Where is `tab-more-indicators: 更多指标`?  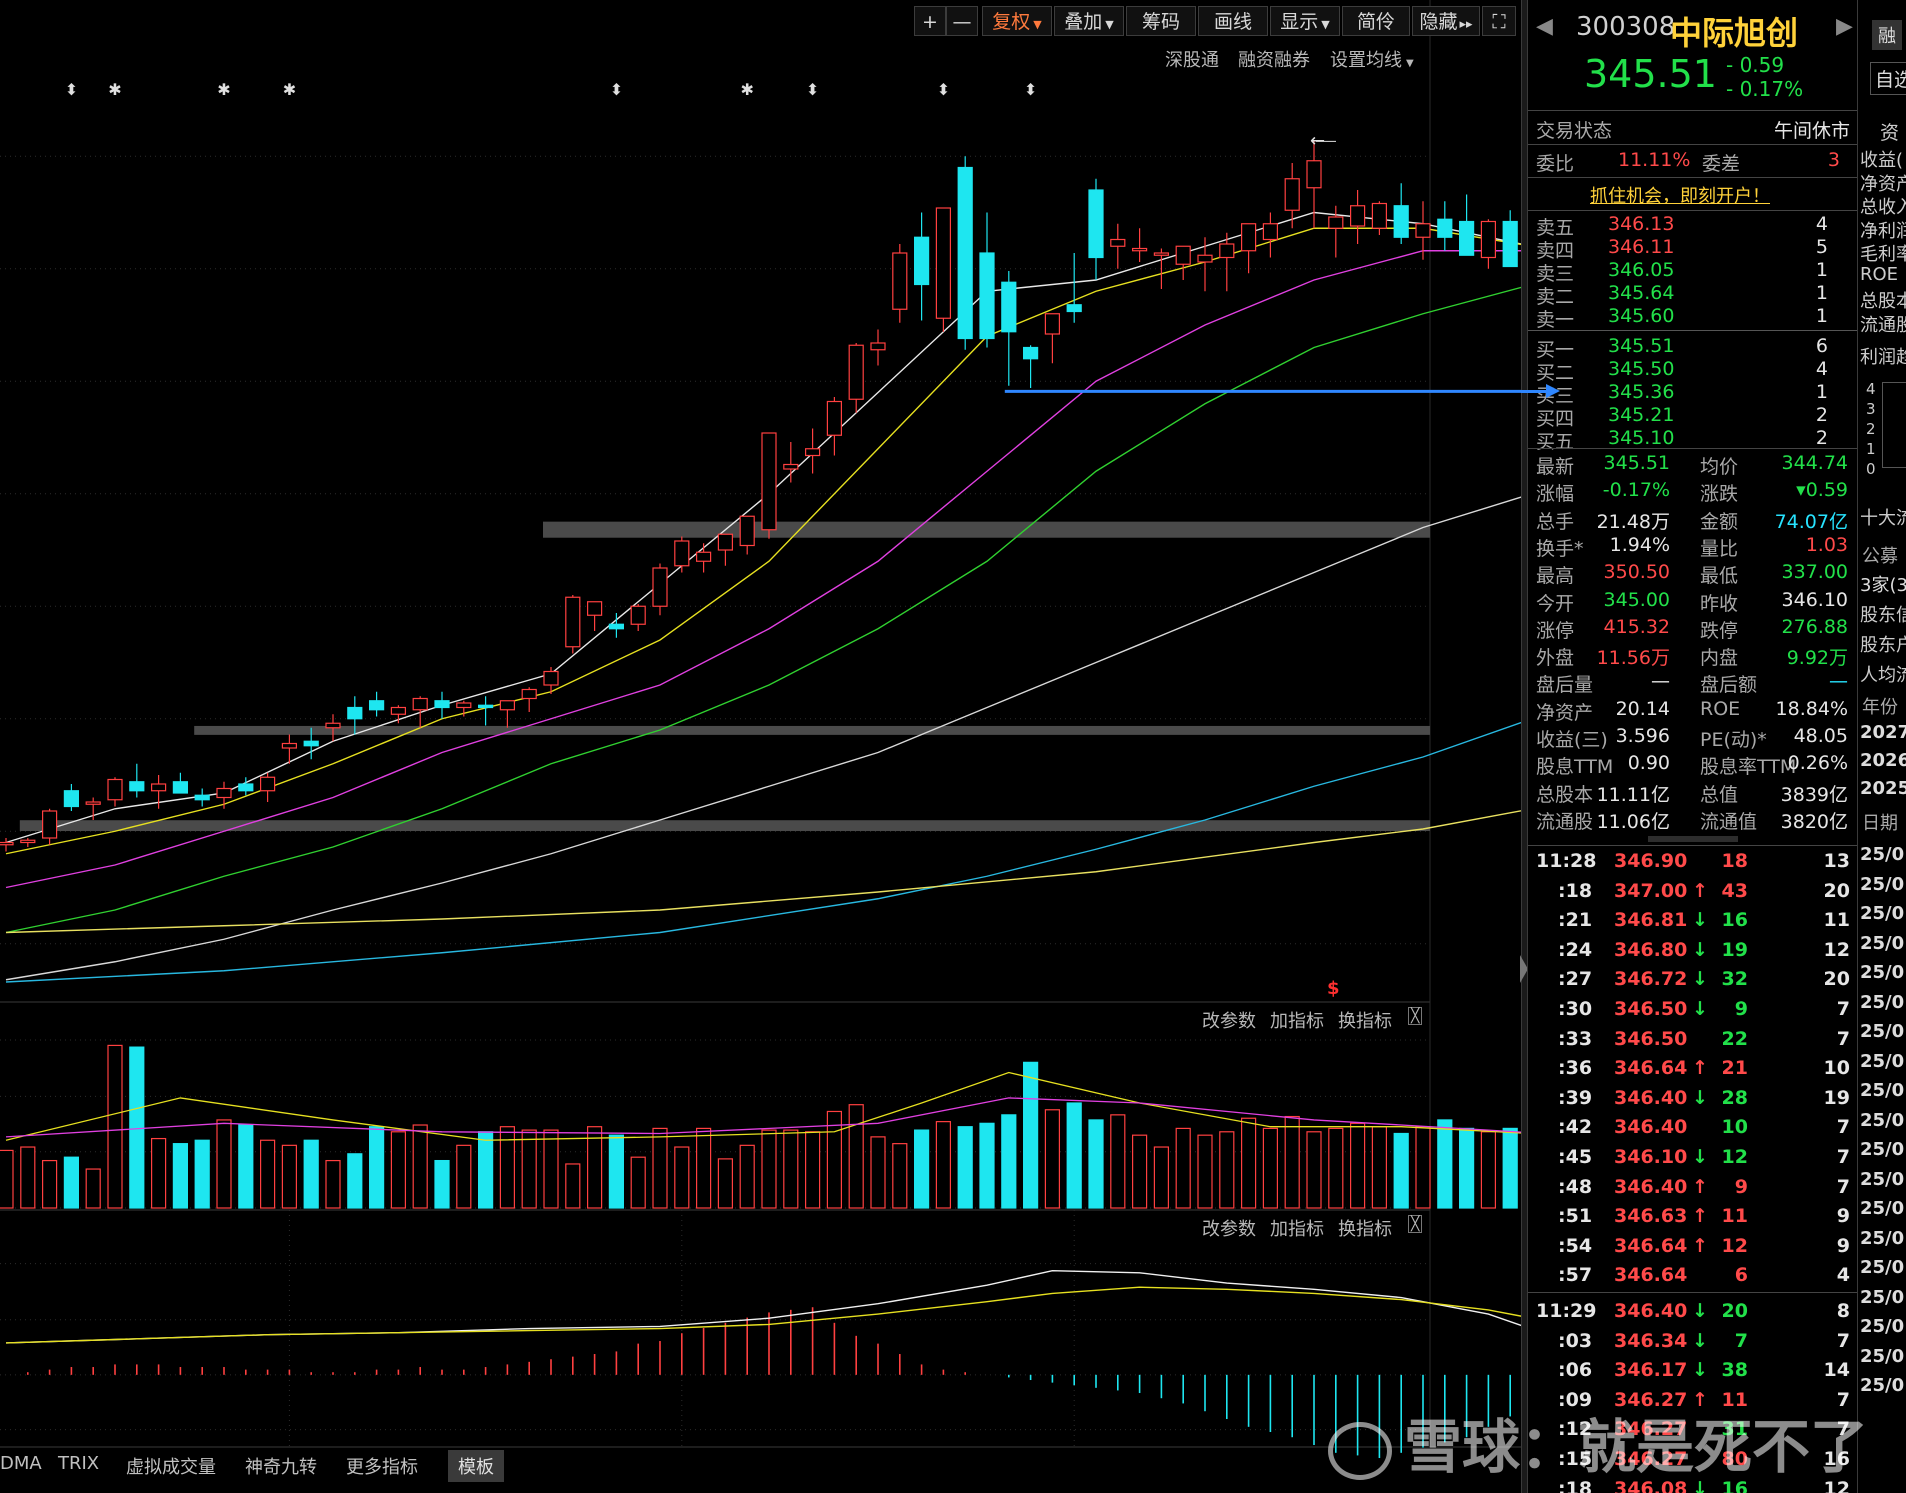
tab-more-indicators: 更多指标 is located at coordinates (382, 1467).